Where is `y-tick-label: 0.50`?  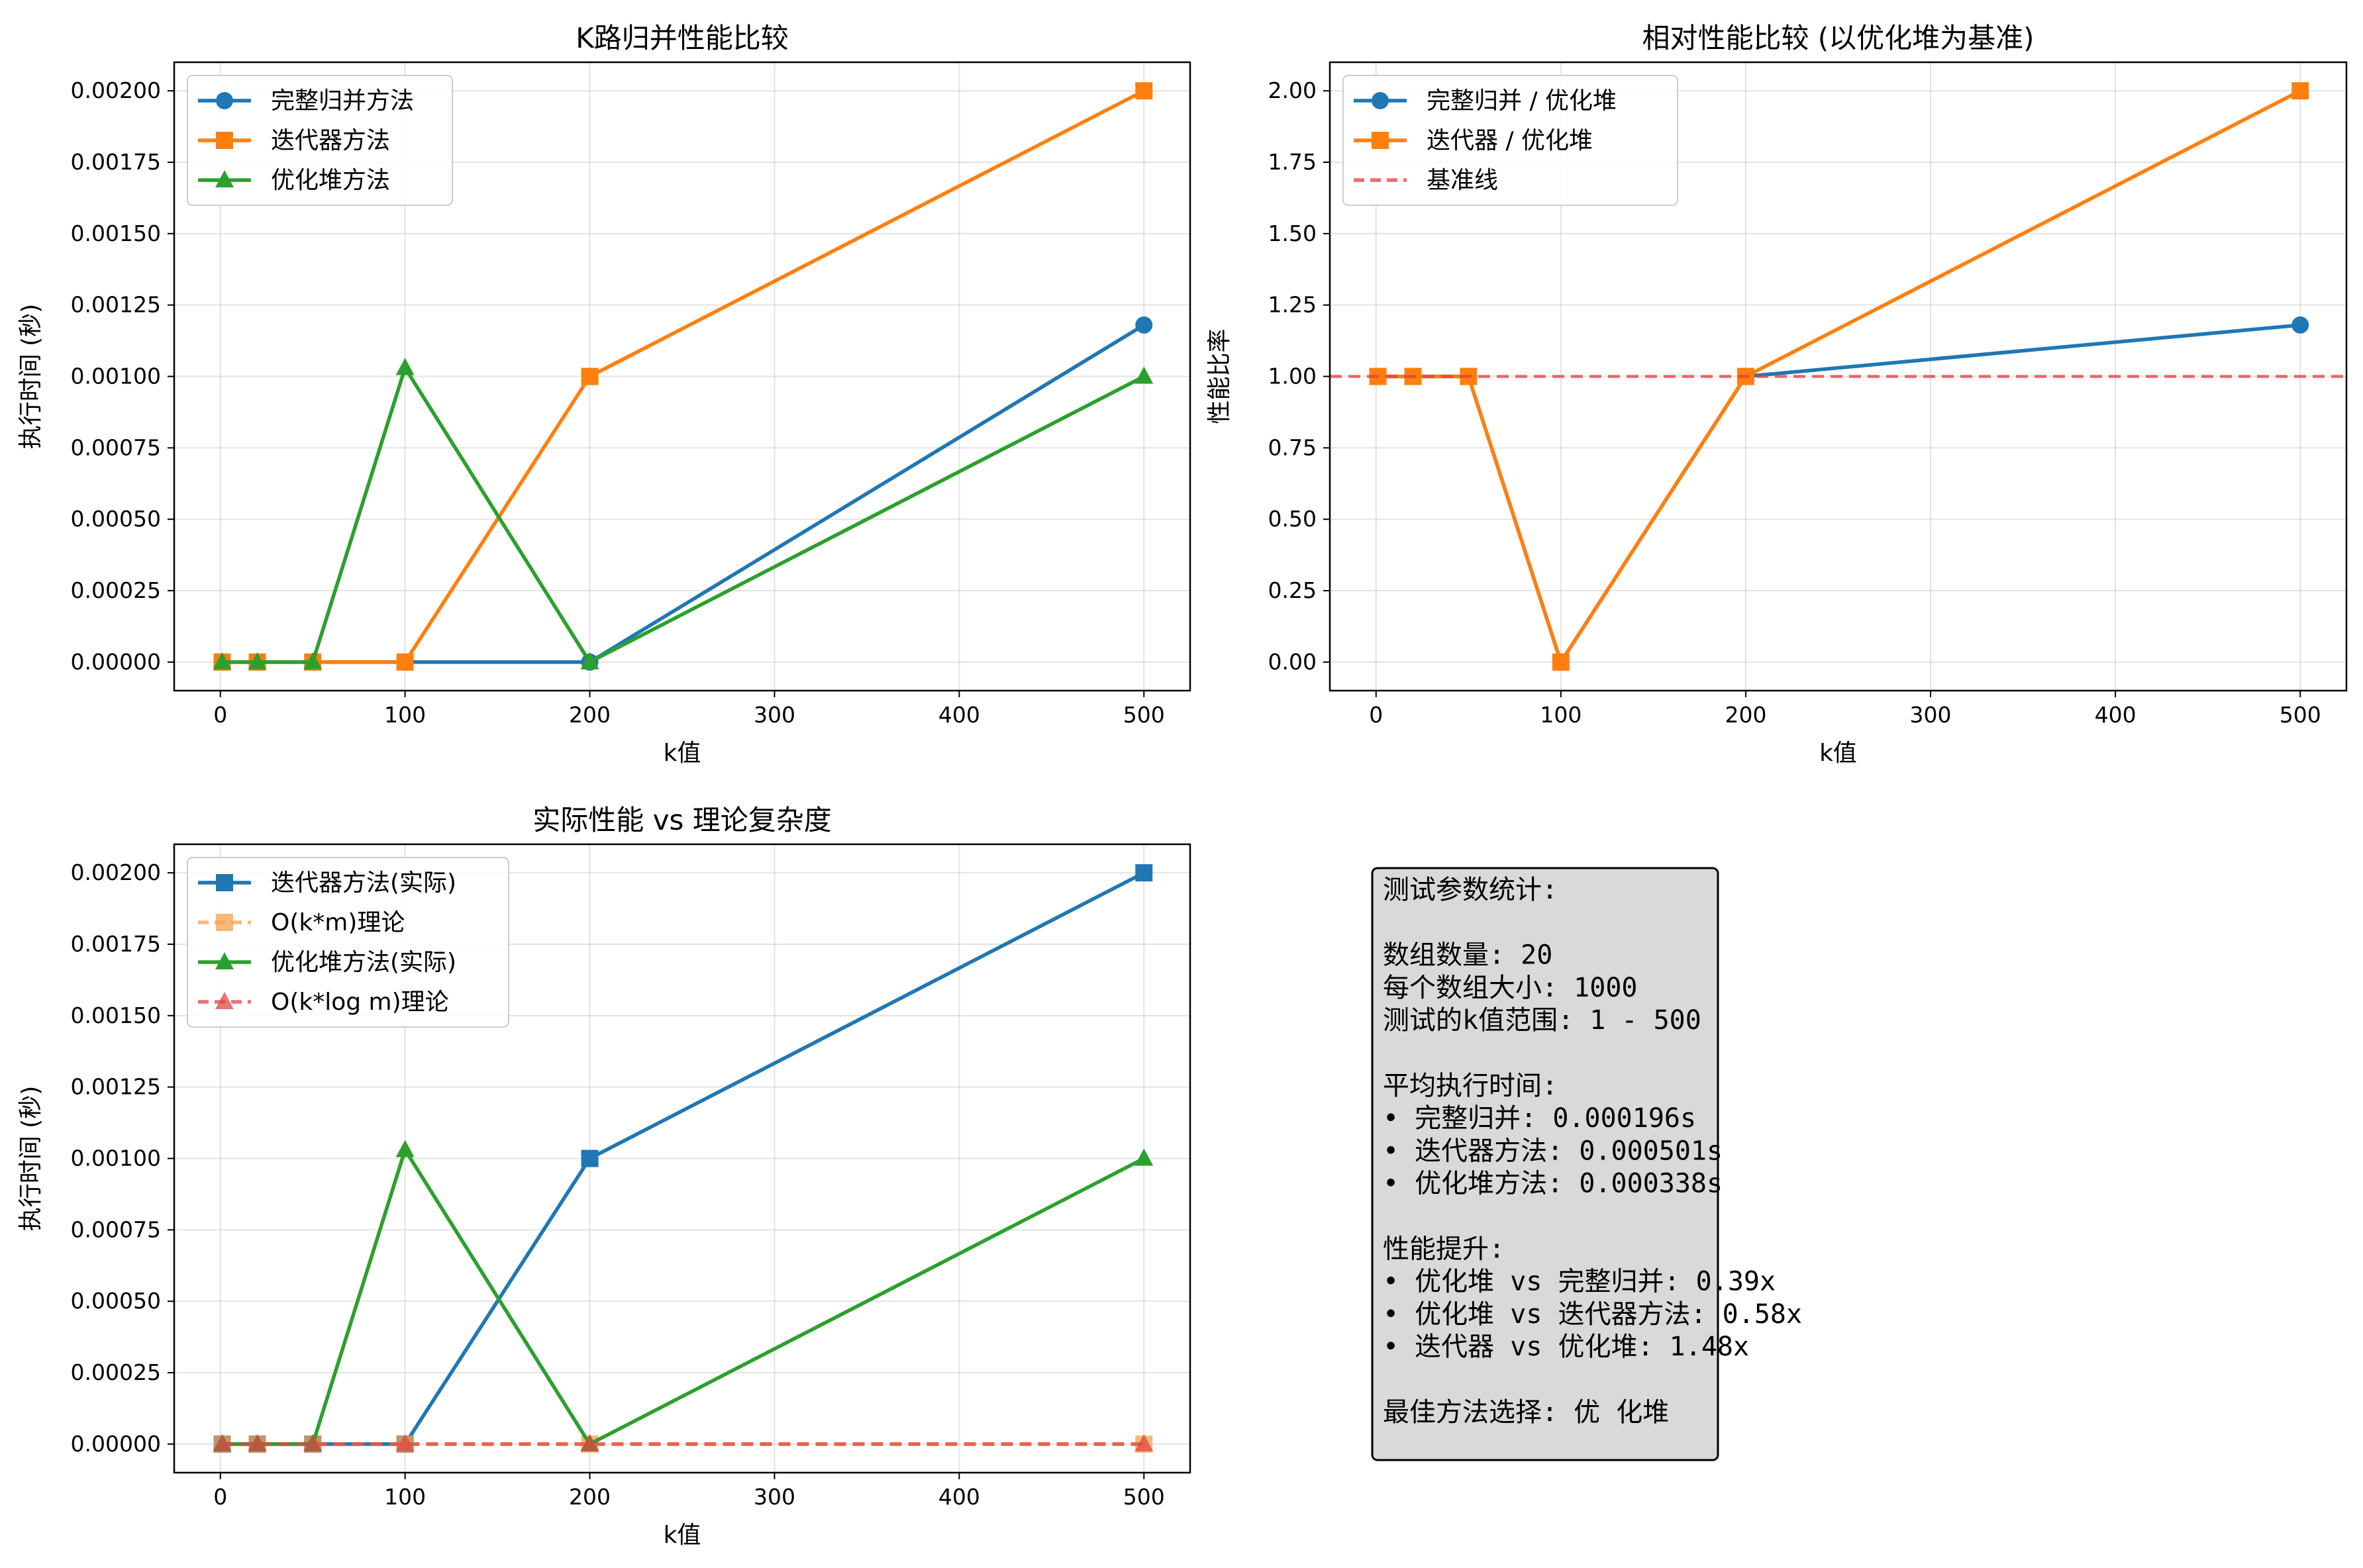 y-tick-label: 0.50 is located at coordinates (1293, 519).